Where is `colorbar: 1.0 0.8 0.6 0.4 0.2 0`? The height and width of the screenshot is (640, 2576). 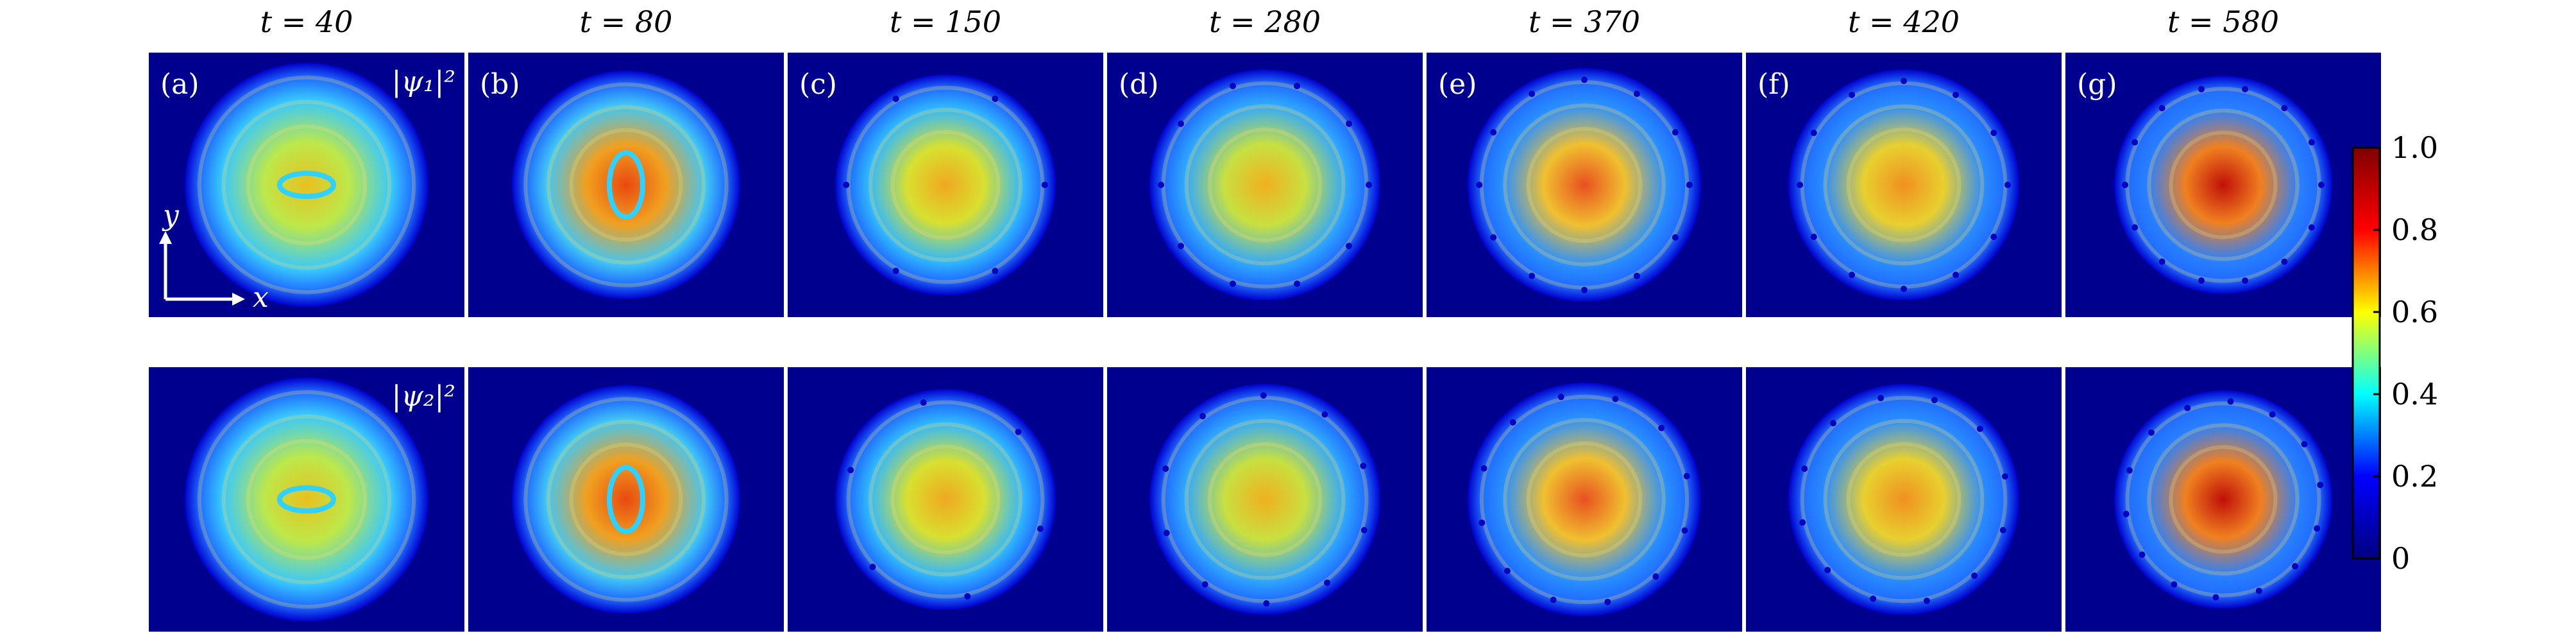 colorbar: 1.0 0.8 0.6 0.4 0.2 0 is located at coordinates (2394, 353).